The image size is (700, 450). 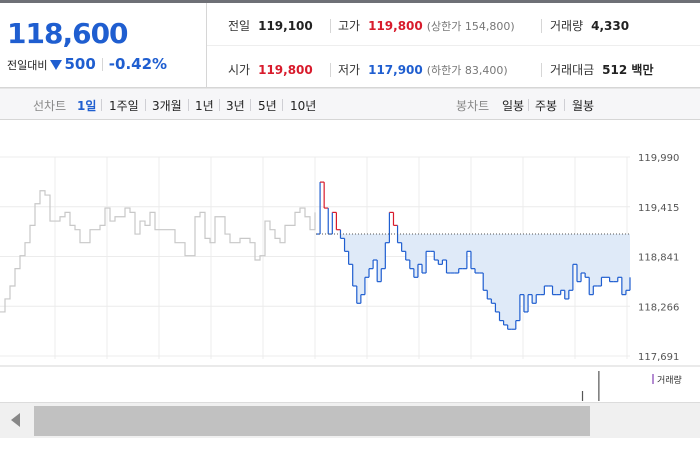 I want to click on y-tick-label: 119,415, so click(x=658, y=208).